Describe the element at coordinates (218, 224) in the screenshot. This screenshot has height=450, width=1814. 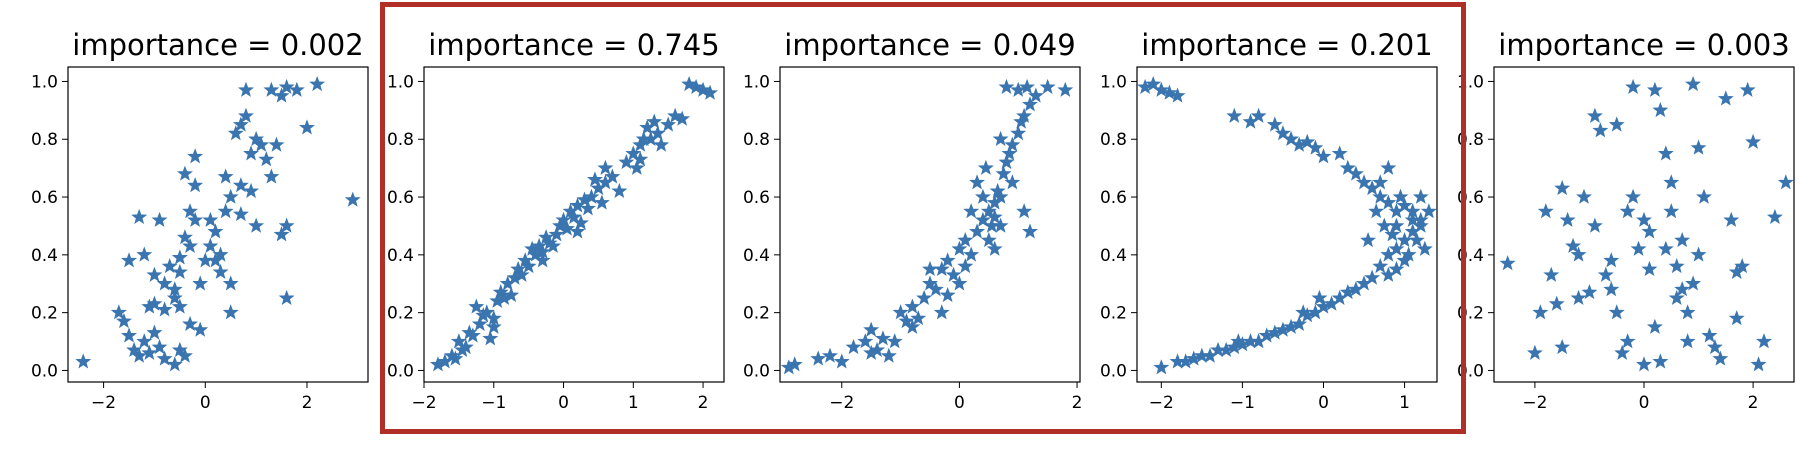
I see `axes-frame` at that location.